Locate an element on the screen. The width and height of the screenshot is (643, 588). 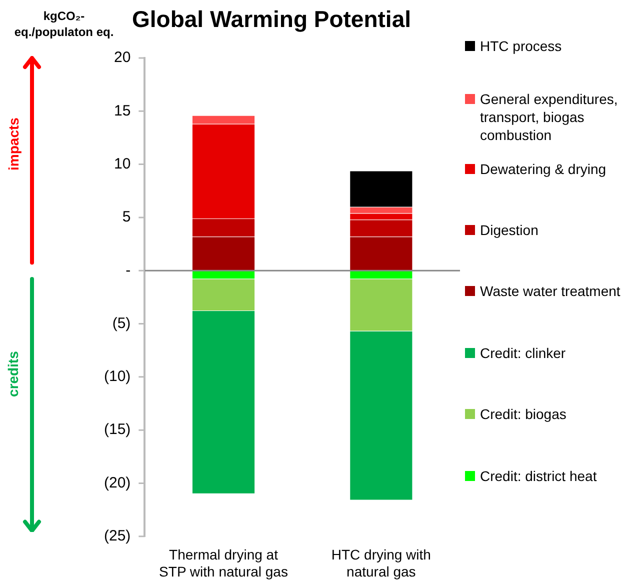
x-tick-label: Thermal drying at STP with natural gas is located at coordinates (223, 563).